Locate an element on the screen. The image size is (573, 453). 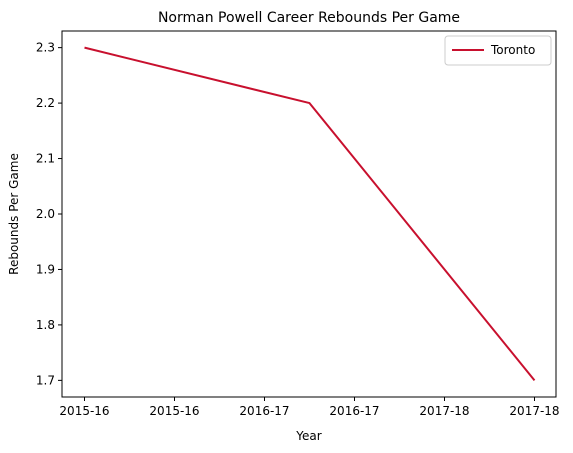
y-axis-label: Rebounds Per Game is located at coordinates (14, 214).